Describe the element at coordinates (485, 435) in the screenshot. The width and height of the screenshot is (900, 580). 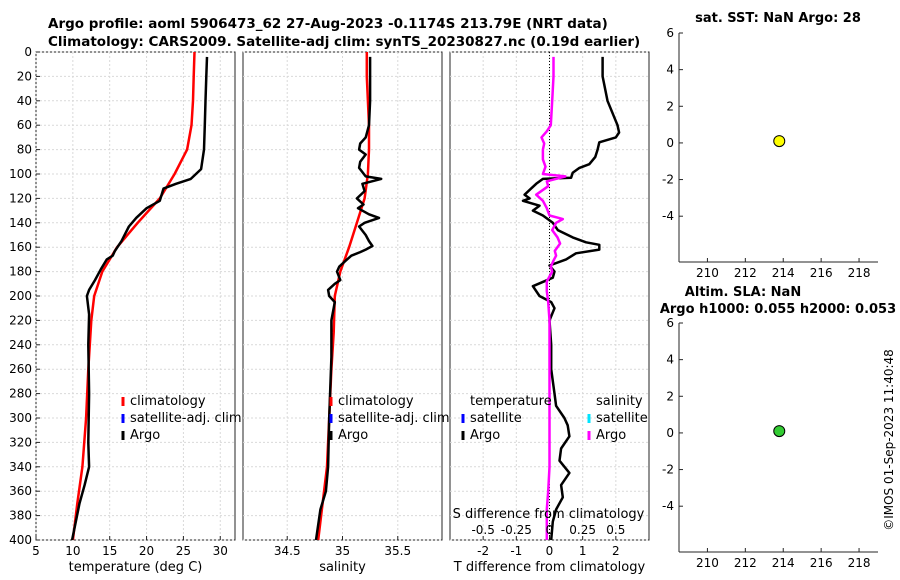
I see `difference-legend-t-argo-label: Argo` at that location.